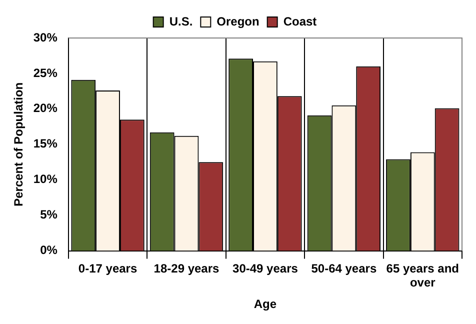 The height and width of the screenshot is (324, 476). What do you see at coordinates (45, 37) in the screenshot?
I see `y-tick-label: 30%` at bounding box center [45, 37].